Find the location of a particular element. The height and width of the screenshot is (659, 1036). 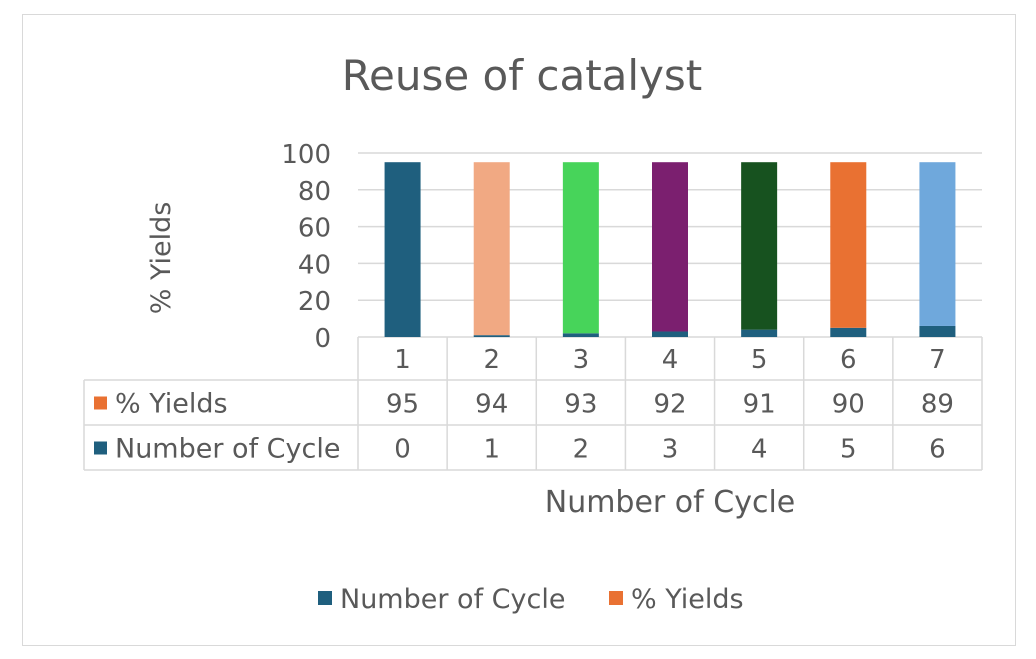

legend-label: Number of Cycle is located at coordinates (452, 599).